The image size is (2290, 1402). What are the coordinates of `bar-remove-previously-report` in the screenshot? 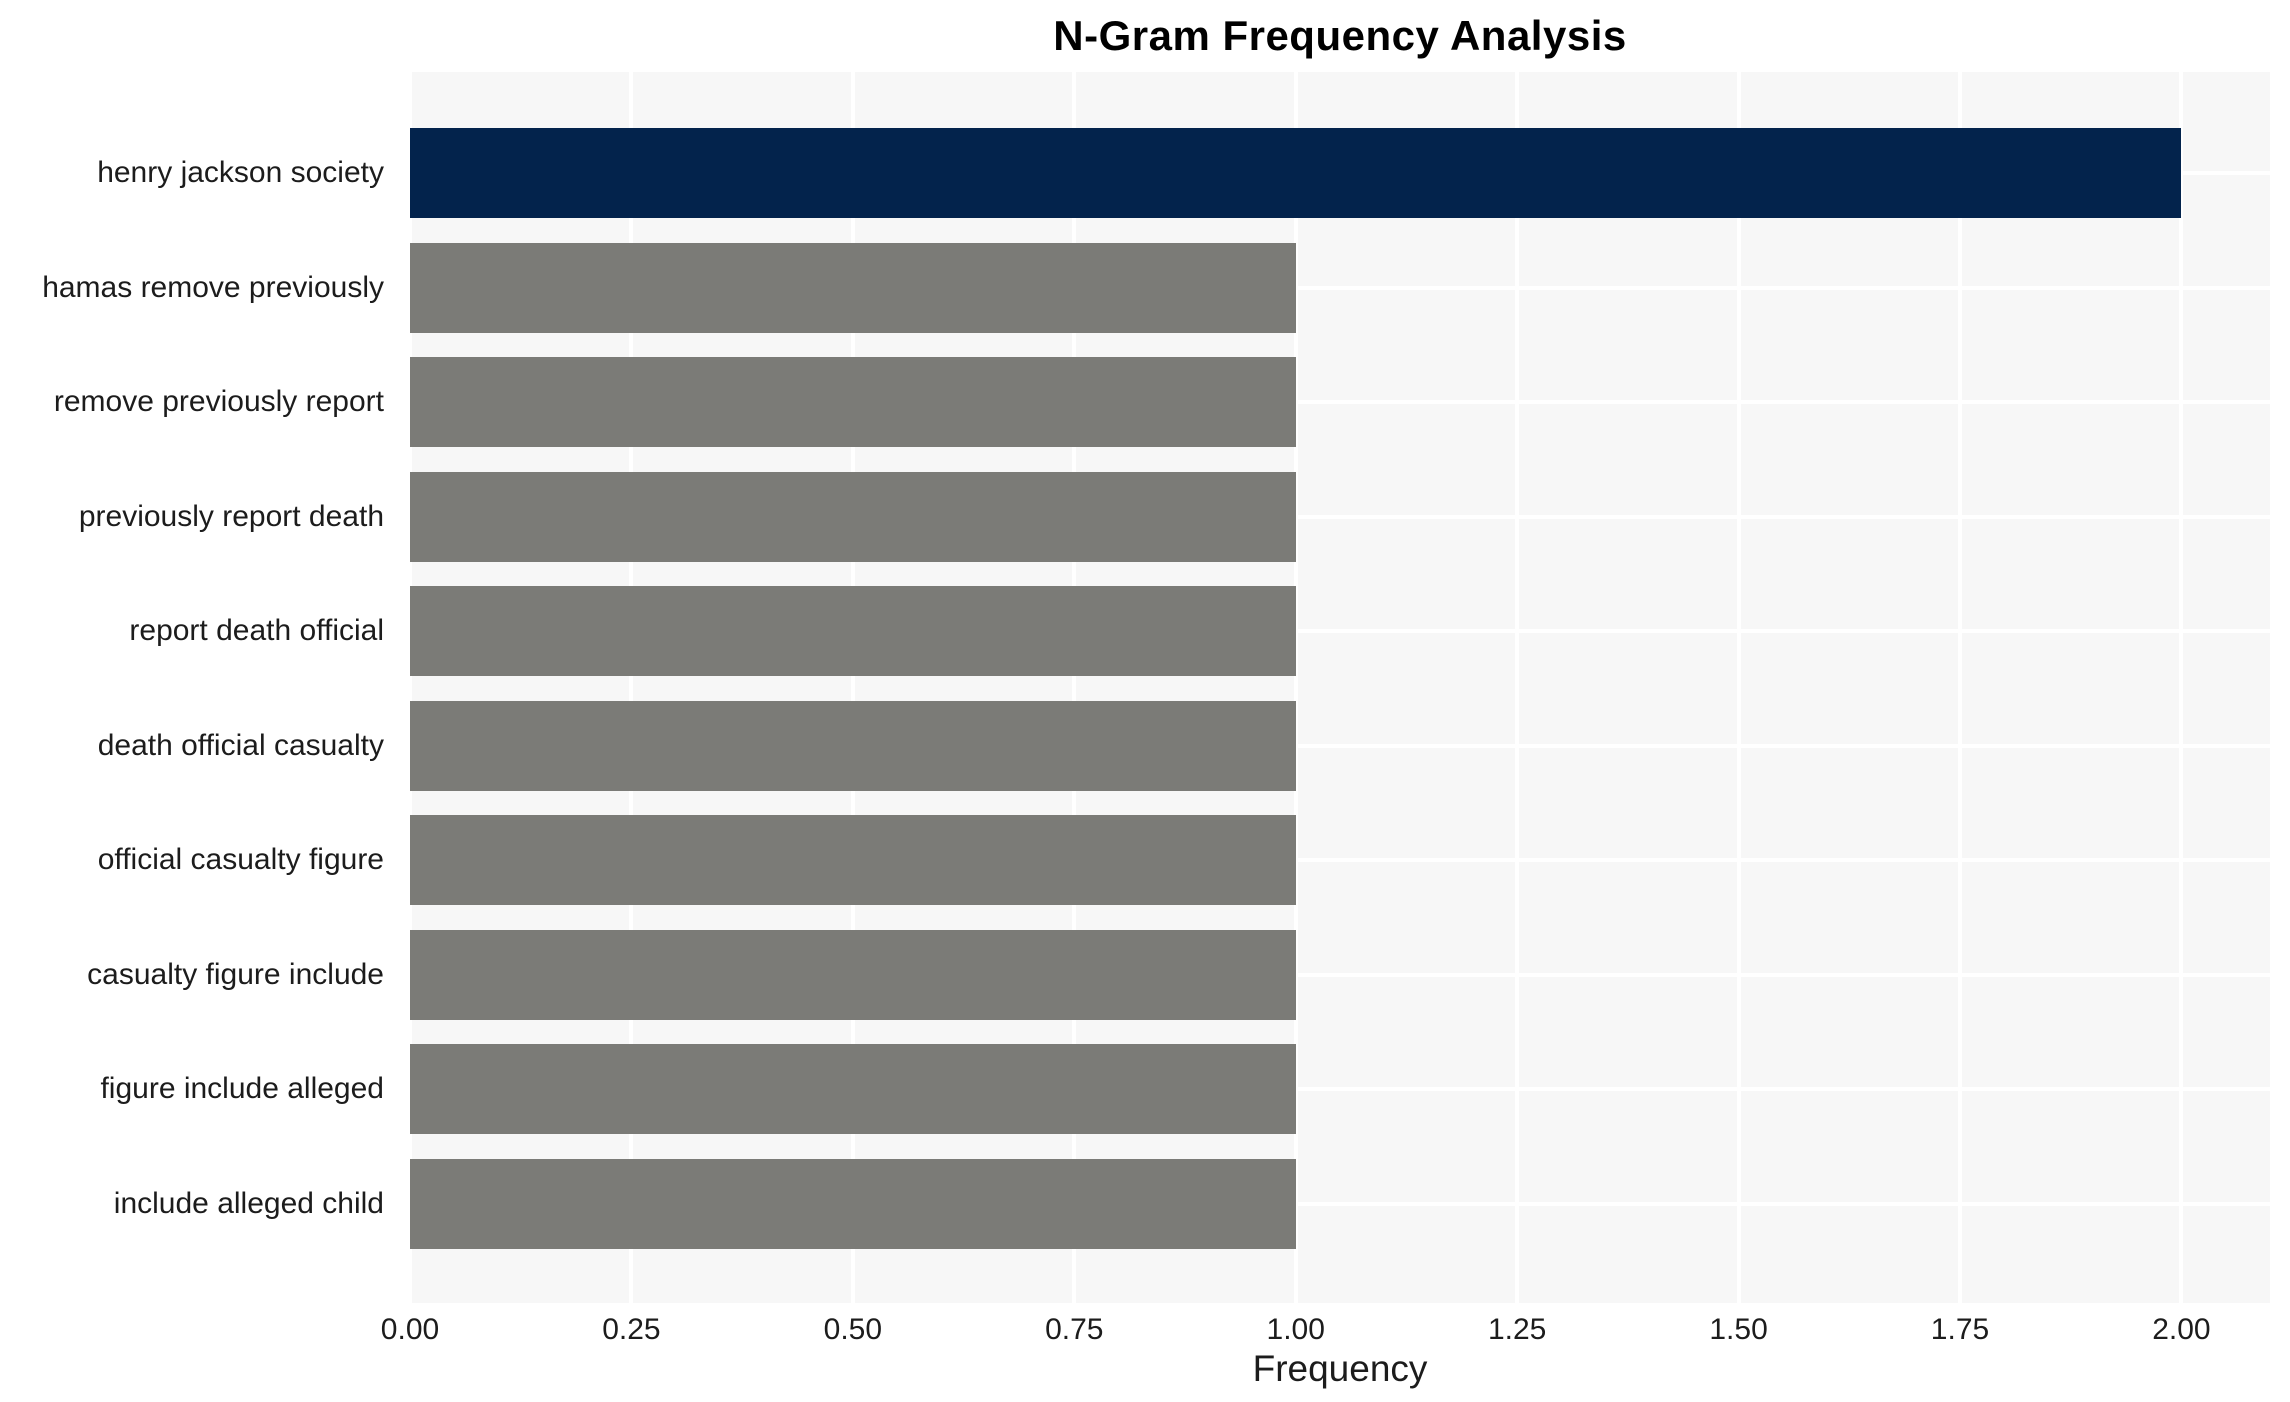 It's located at (853, 402).